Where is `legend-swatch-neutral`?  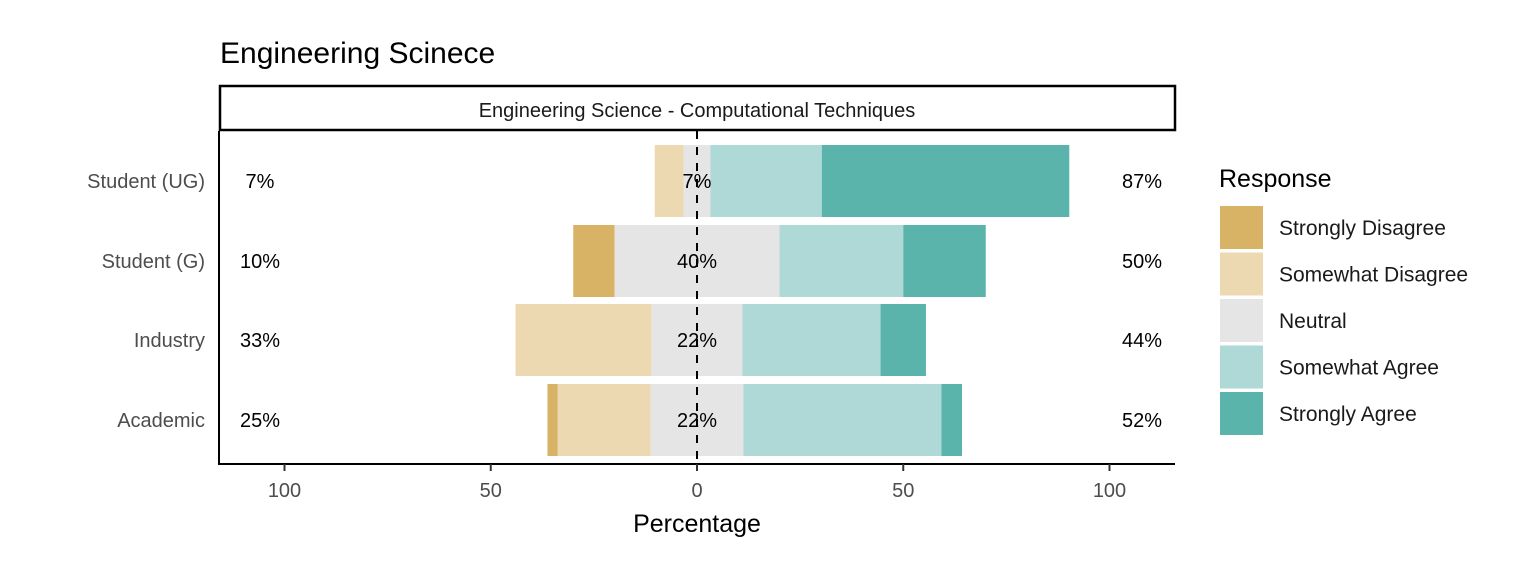
legend-swatch-neutral is located at coordinates (1241, 320).